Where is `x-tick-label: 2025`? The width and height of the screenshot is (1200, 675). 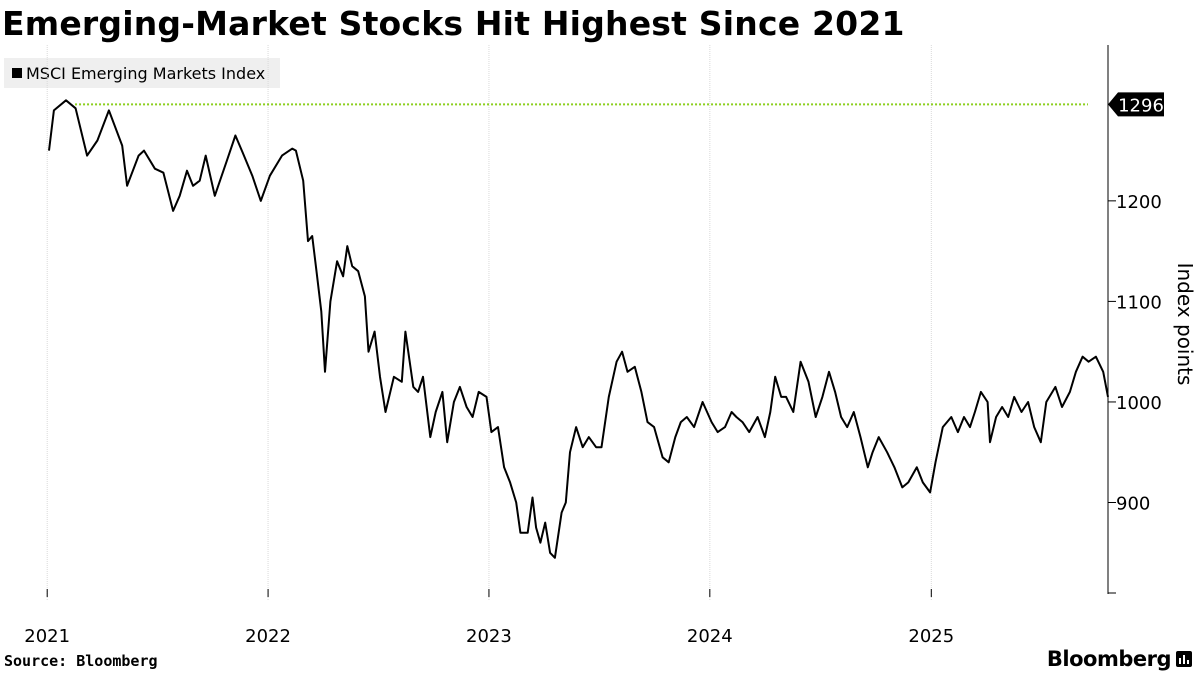
x-tick-label: 2025 is located at coordinates (931, 636).